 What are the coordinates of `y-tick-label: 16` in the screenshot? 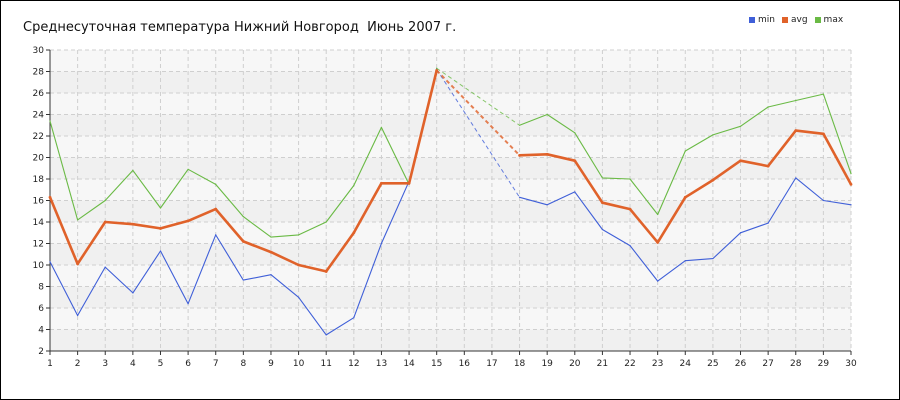 It's located at (39, 202).